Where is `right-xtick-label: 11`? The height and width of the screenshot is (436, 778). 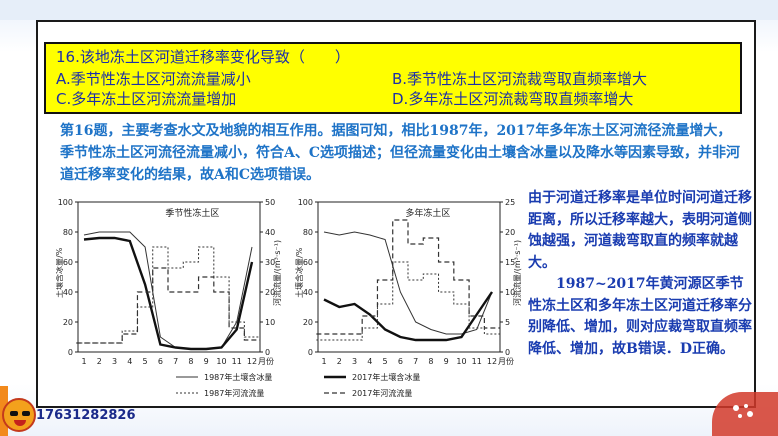
right-xtick-label: 11 is located at coordinates (477, 361).